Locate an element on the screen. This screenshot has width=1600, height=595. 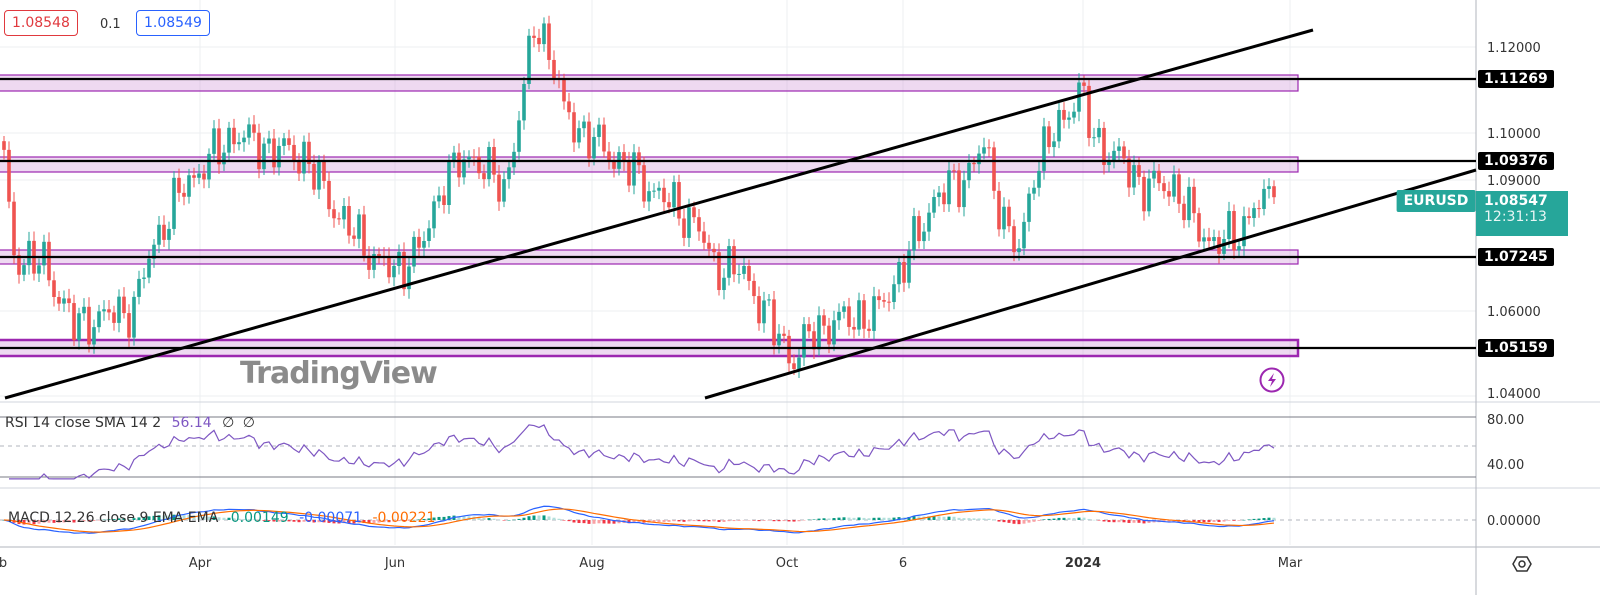
lightning-icon is located at coordinates (1272, 380).